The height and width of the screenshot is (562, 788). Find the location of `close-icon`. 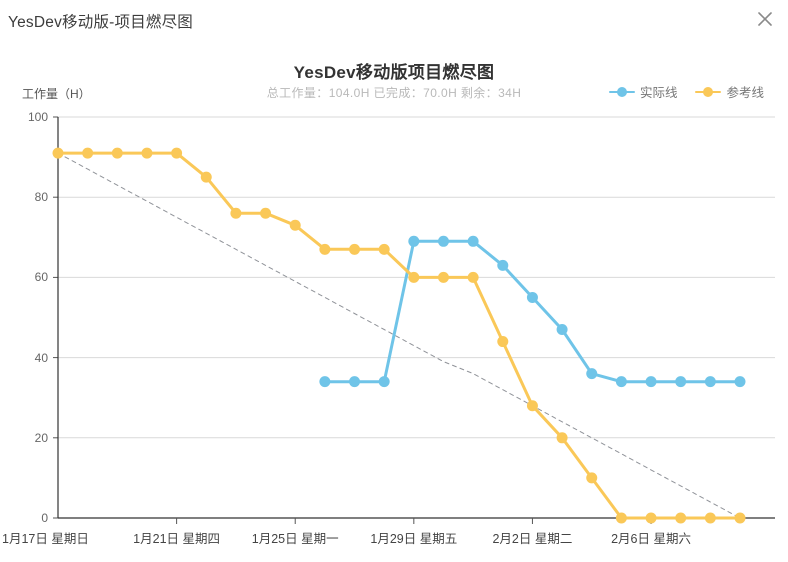

close-icon is located at coordinates (765, 19).